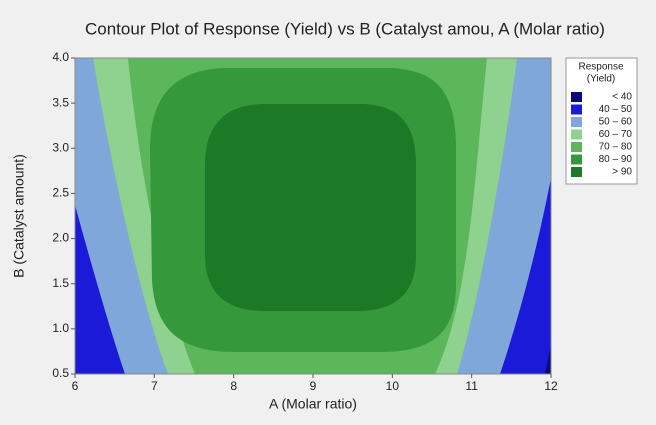  What do you see at coordinates (60, 102) in the screenshot?
I see `y-tick-label: 3.5` at bounding box center [60, 102].